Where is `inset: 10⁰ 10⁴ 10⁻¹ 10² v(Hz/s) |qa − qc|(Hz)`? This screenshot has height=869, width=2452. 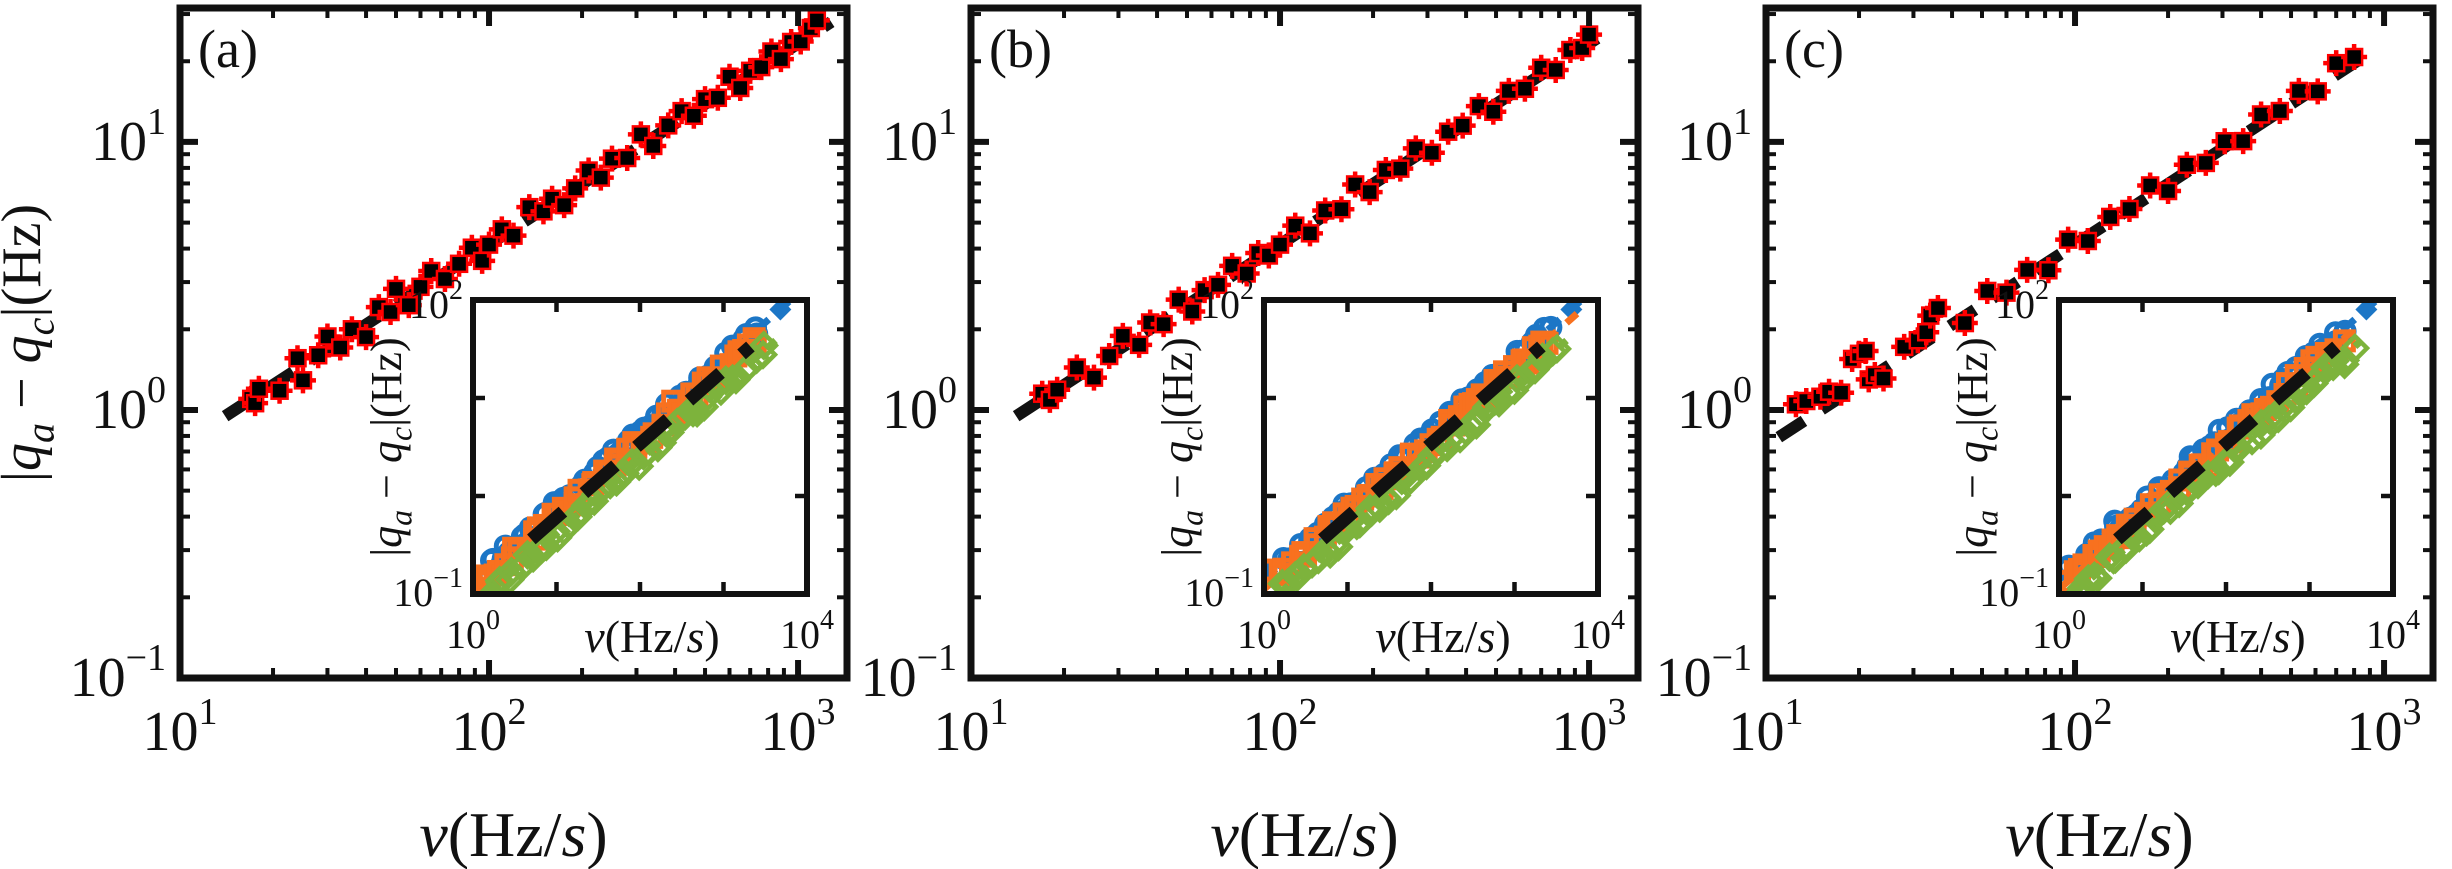
inset: 10⁰ 10⁴ 10⁻¹ 10² v(Hz/s) |qa − qc|(Hz) is located at coordinates (1389, 468).